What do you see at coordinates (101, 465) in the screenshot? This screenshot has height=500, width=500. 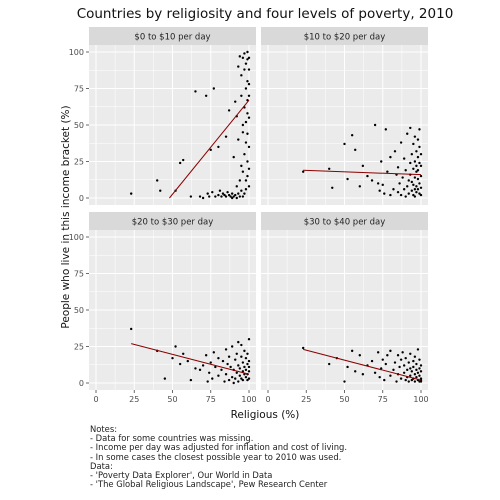 I see `notes-line: Data:` at bounding box center [101, 465].